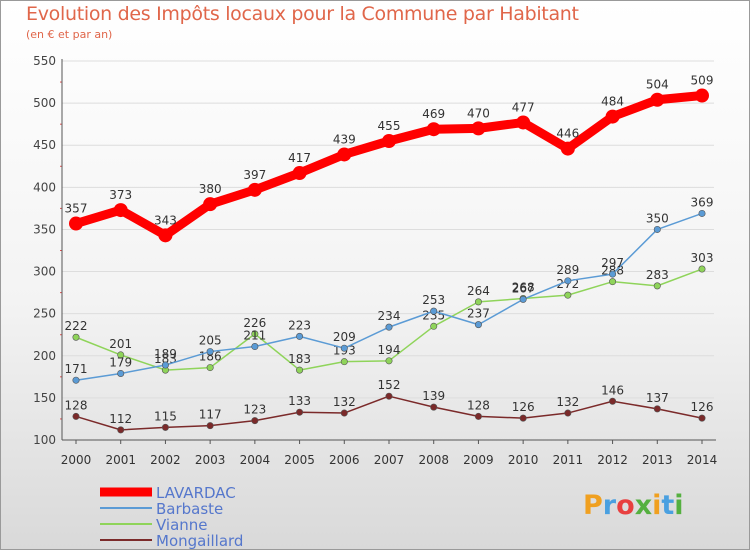 This screenshot has height=550, width=750. I want to click on data-label: 152, so click(389, 385).